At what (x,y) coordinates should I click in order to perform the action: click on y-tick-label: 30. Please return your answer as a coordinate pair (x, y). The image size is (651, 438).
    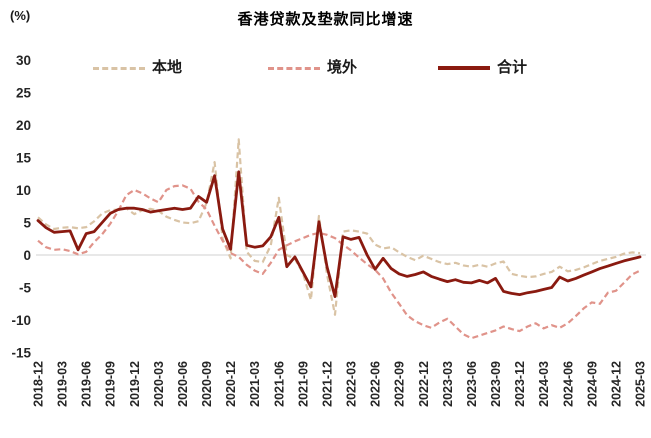
    Looking at the image, I should click on (23, 60).